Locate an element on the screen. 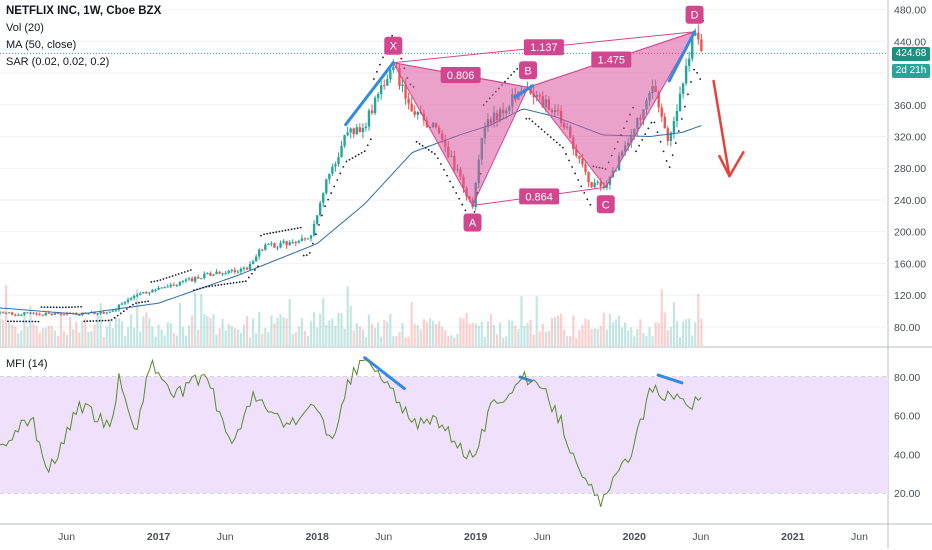 The image size is (932, 550). last-price-tag: 424.68 is located at coordinates (911, 54).